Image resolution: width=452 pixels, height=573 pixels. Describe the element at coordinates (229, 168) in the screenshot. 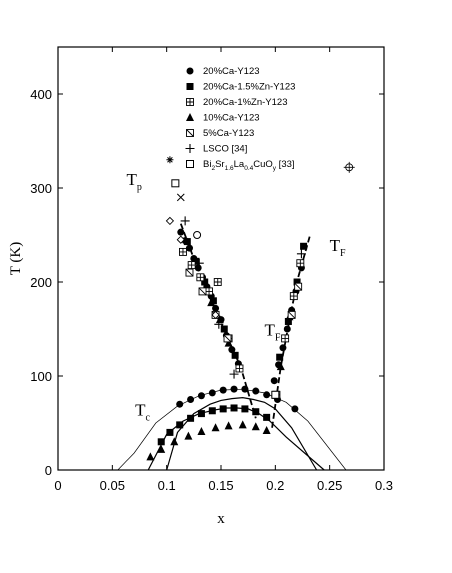

I see `legend-subscript: 1.6` at that location.